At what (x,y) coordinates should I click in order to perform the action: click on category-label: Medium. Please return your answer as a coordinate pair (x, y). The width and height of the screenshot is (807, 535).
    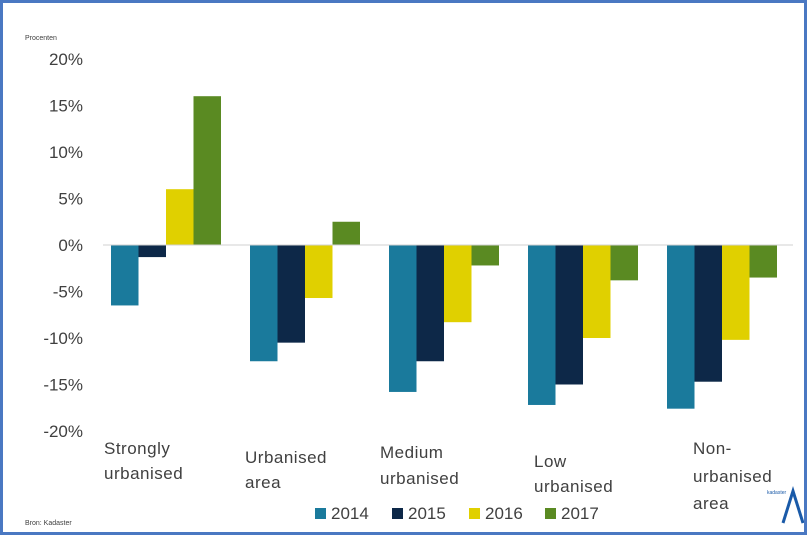
    Looking at the image, I should click on (411, 452).